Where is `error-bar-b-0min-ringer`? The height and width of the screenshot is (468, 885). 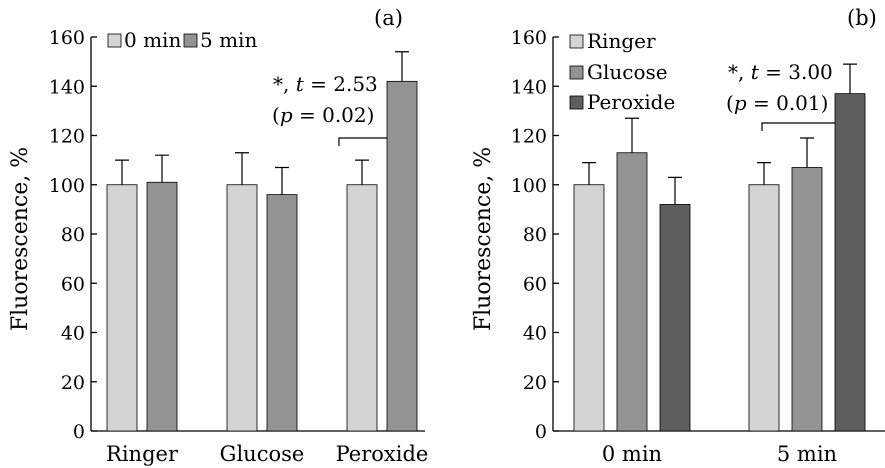
error-bar-b-0min-ringer is located at coordinates (589, 173).